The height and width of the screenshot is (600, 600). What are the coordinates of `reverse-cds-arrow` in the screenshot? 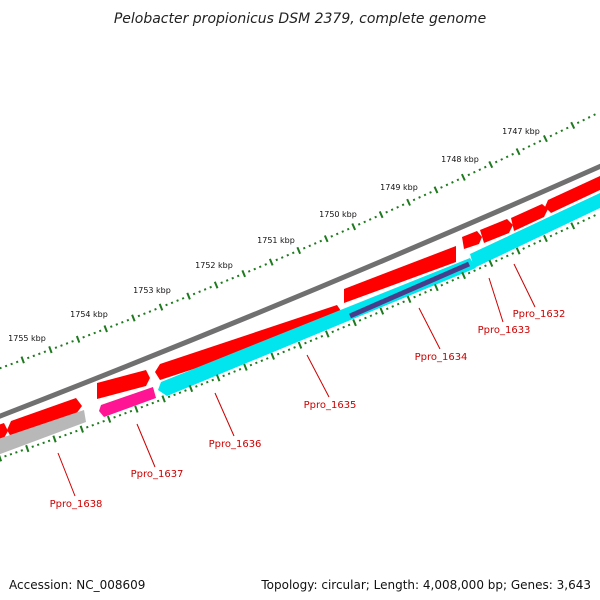 It's located at (317, 327).